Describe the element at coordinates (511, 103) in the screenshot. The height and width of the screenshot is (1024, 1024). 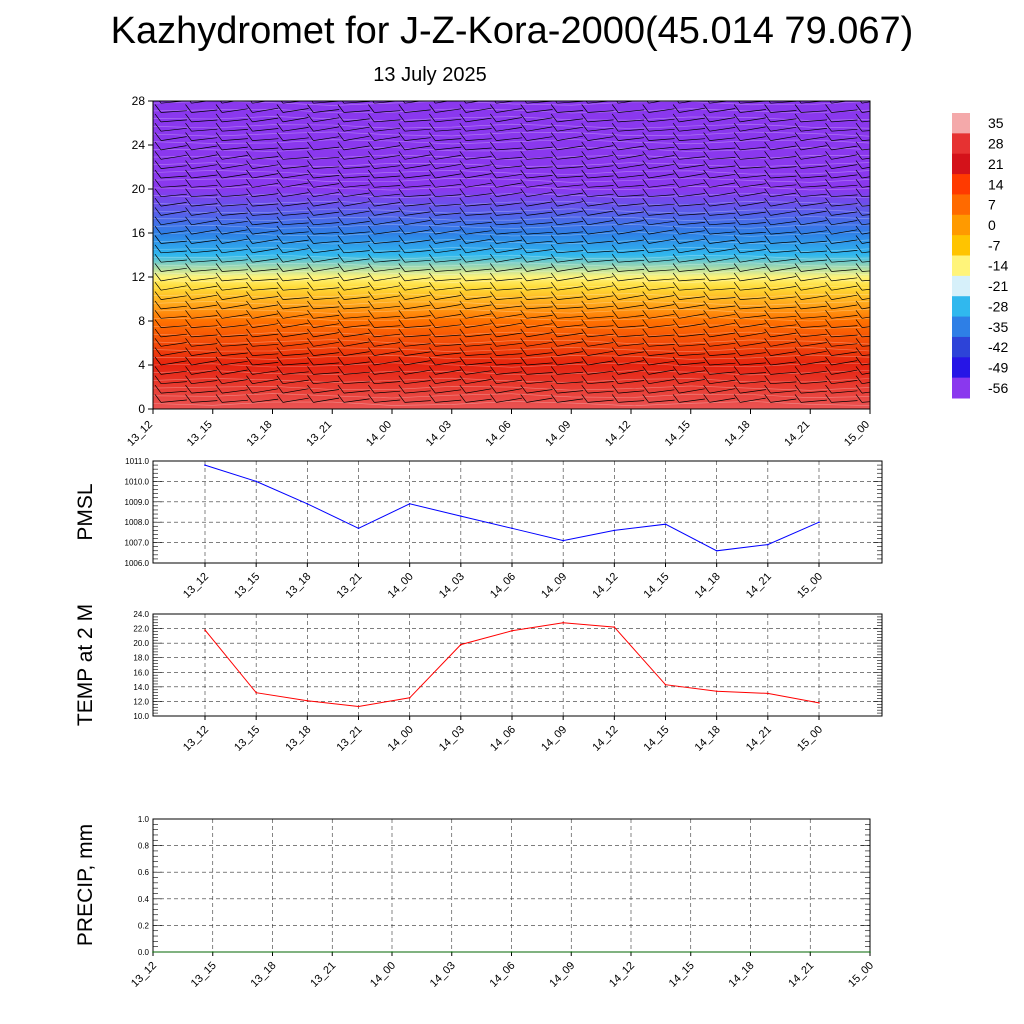
I see `contour-line` at that location.